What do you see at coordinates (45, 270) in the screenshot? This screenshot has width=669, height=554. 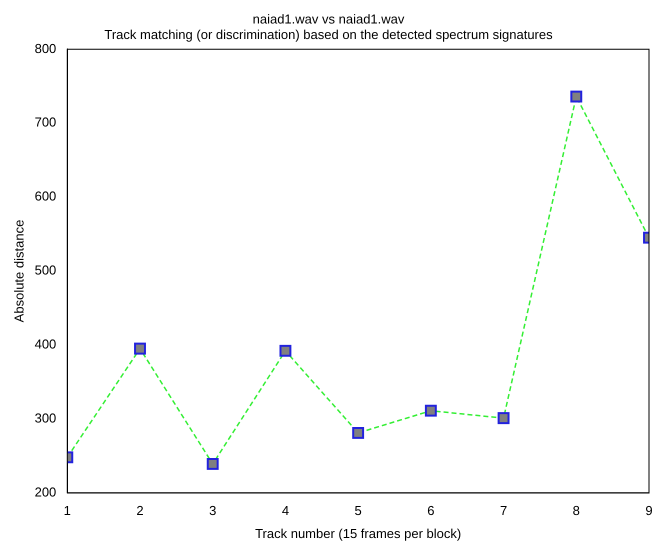 I see `y-tick-label: 500` at bounding box center [45, 270].